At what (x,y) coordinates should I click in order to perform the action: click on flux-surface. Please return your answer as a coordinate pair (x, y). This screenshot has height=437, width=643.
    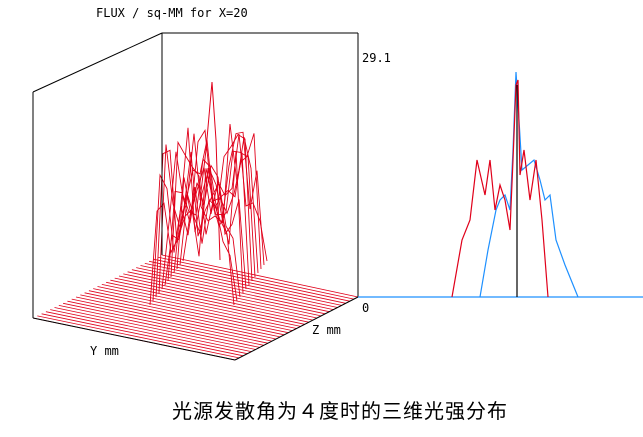
    Looking at the image, I should click on (208, 193).